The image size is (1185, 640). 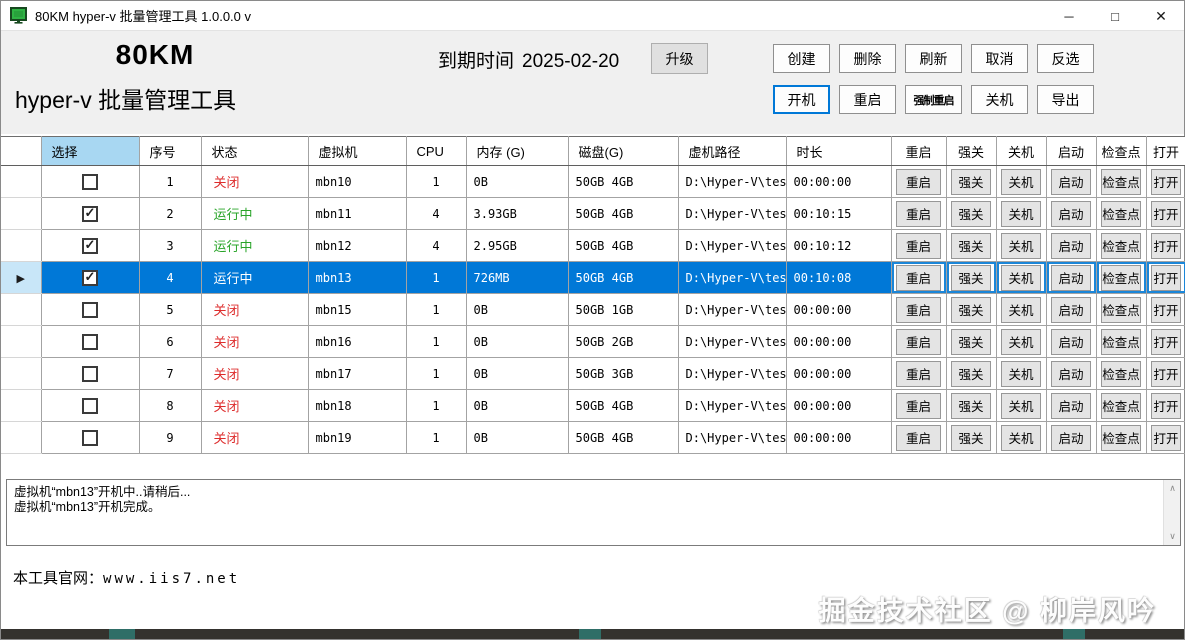 I want to click on scroll-down-icon: ∨, so click(x=1172, y=536).